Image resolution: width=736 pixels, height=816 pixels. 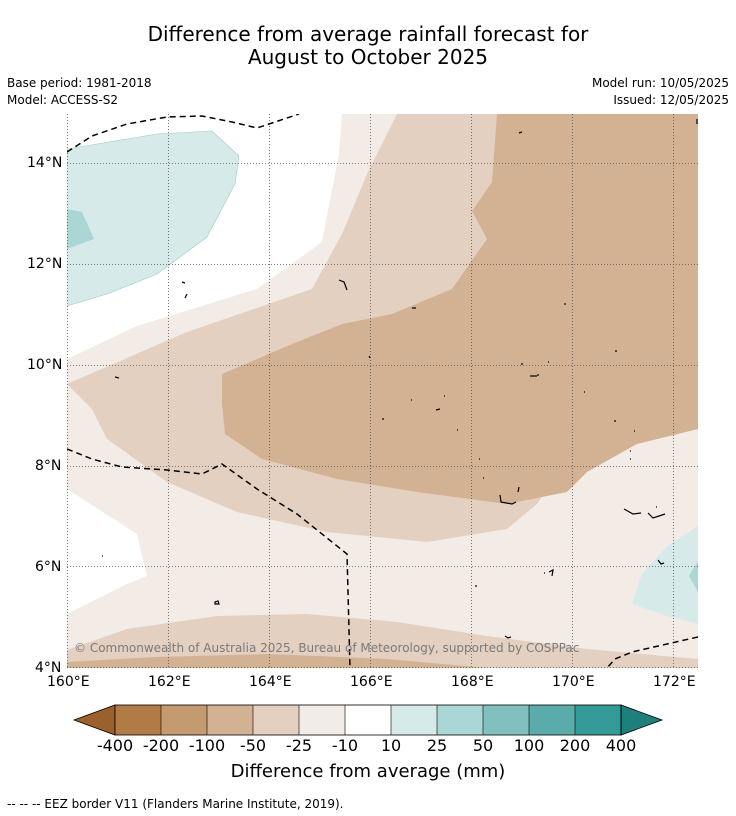 I want to click on colorbar-label: -200, so click(x=161, y=745).